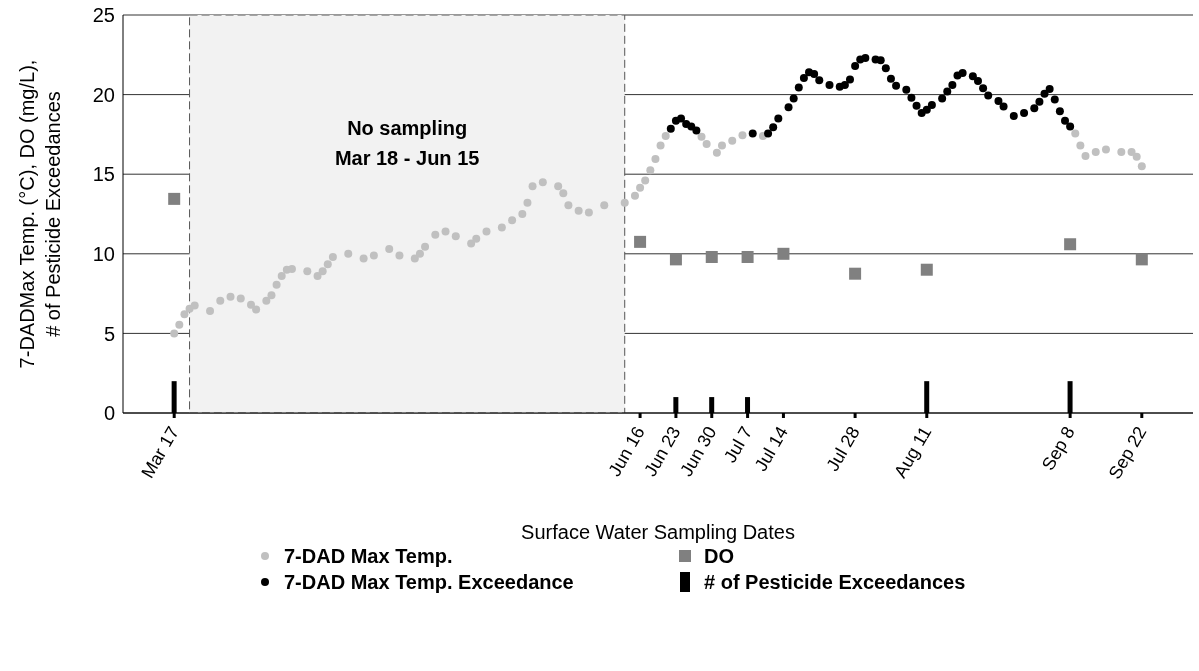  I want to click on x-axis-title: Surface Water Sampling Dates, so click(658, 532).